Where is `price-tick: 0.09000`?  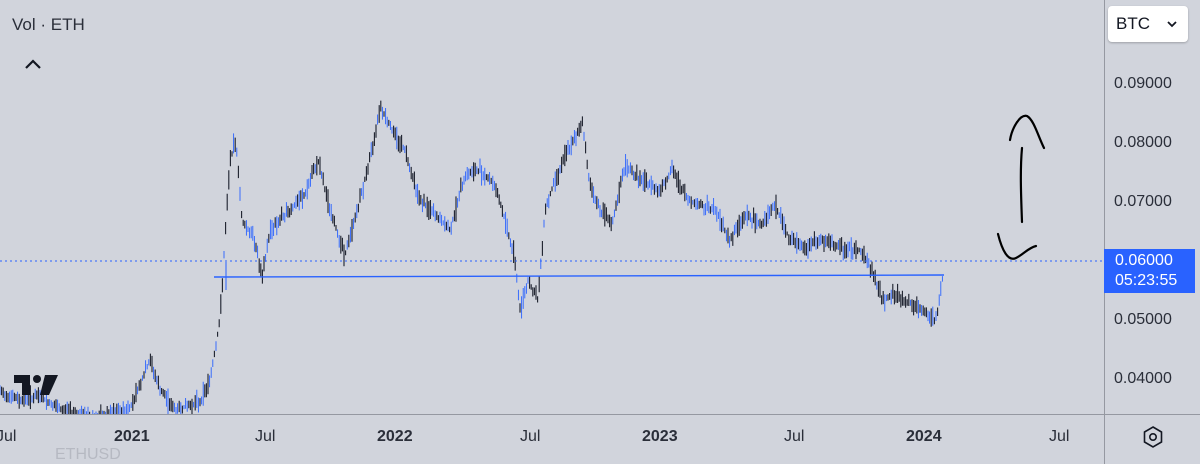
price-tick: 0.09000 is located at coordinates (1143, 83).